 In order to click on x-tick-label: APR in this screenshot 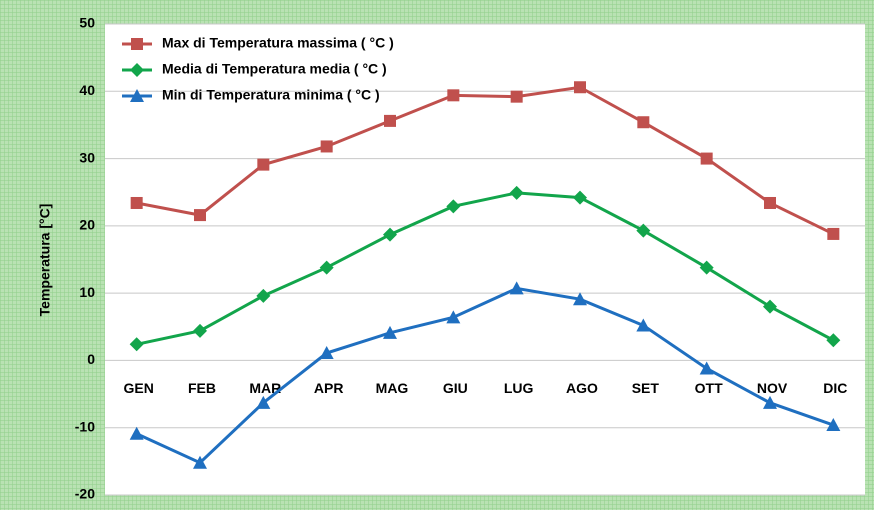, I will do `click(329, 388)`.